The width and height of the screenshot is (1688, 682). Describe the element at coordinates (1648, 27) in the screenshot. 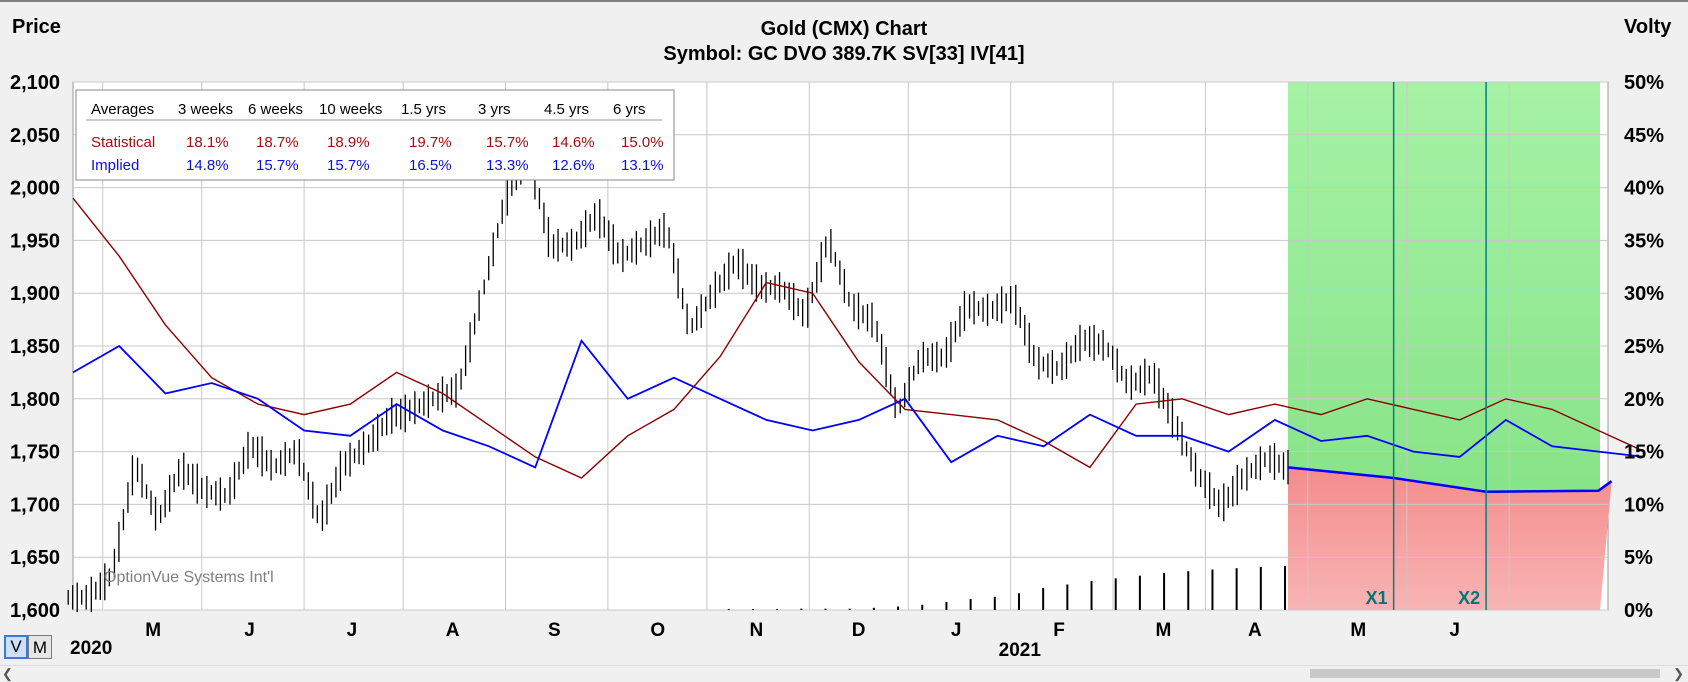

I see `volatility-axis-title: Volty` at that location.